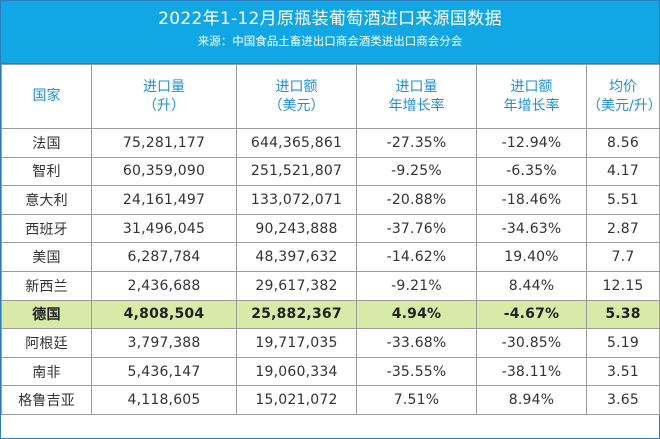  What do you see at coordinates (164, 343) in the screenshot?
I see `cell-volume: 3,797,388` at bounding box center [164, 343].